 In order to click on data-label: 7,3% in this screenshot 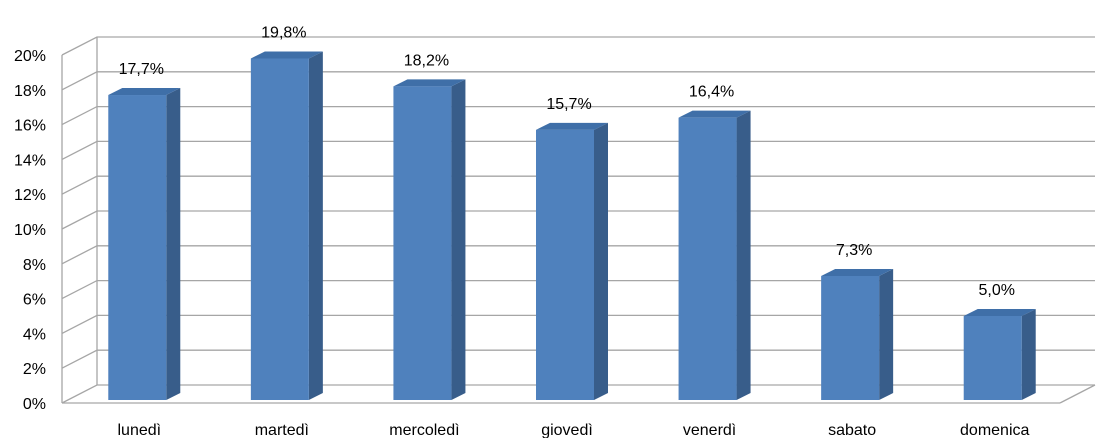, I will do `click(854, 250)`.